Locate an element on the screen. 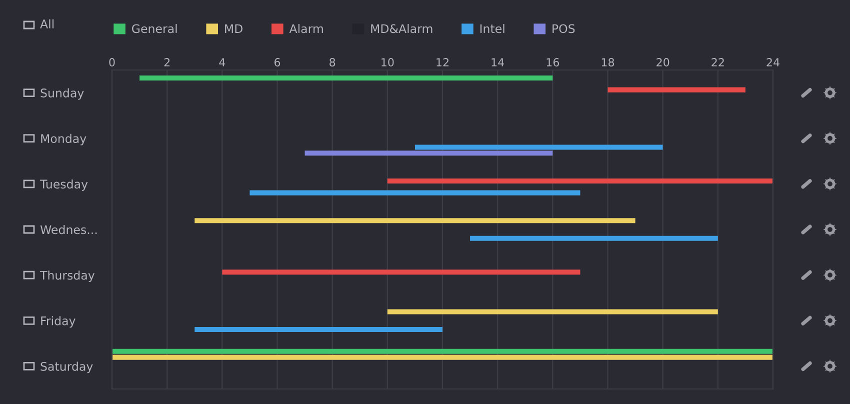 This screenshot has height=404, width=850. x-tick-label: 22 is located at coordinates (718, 62).